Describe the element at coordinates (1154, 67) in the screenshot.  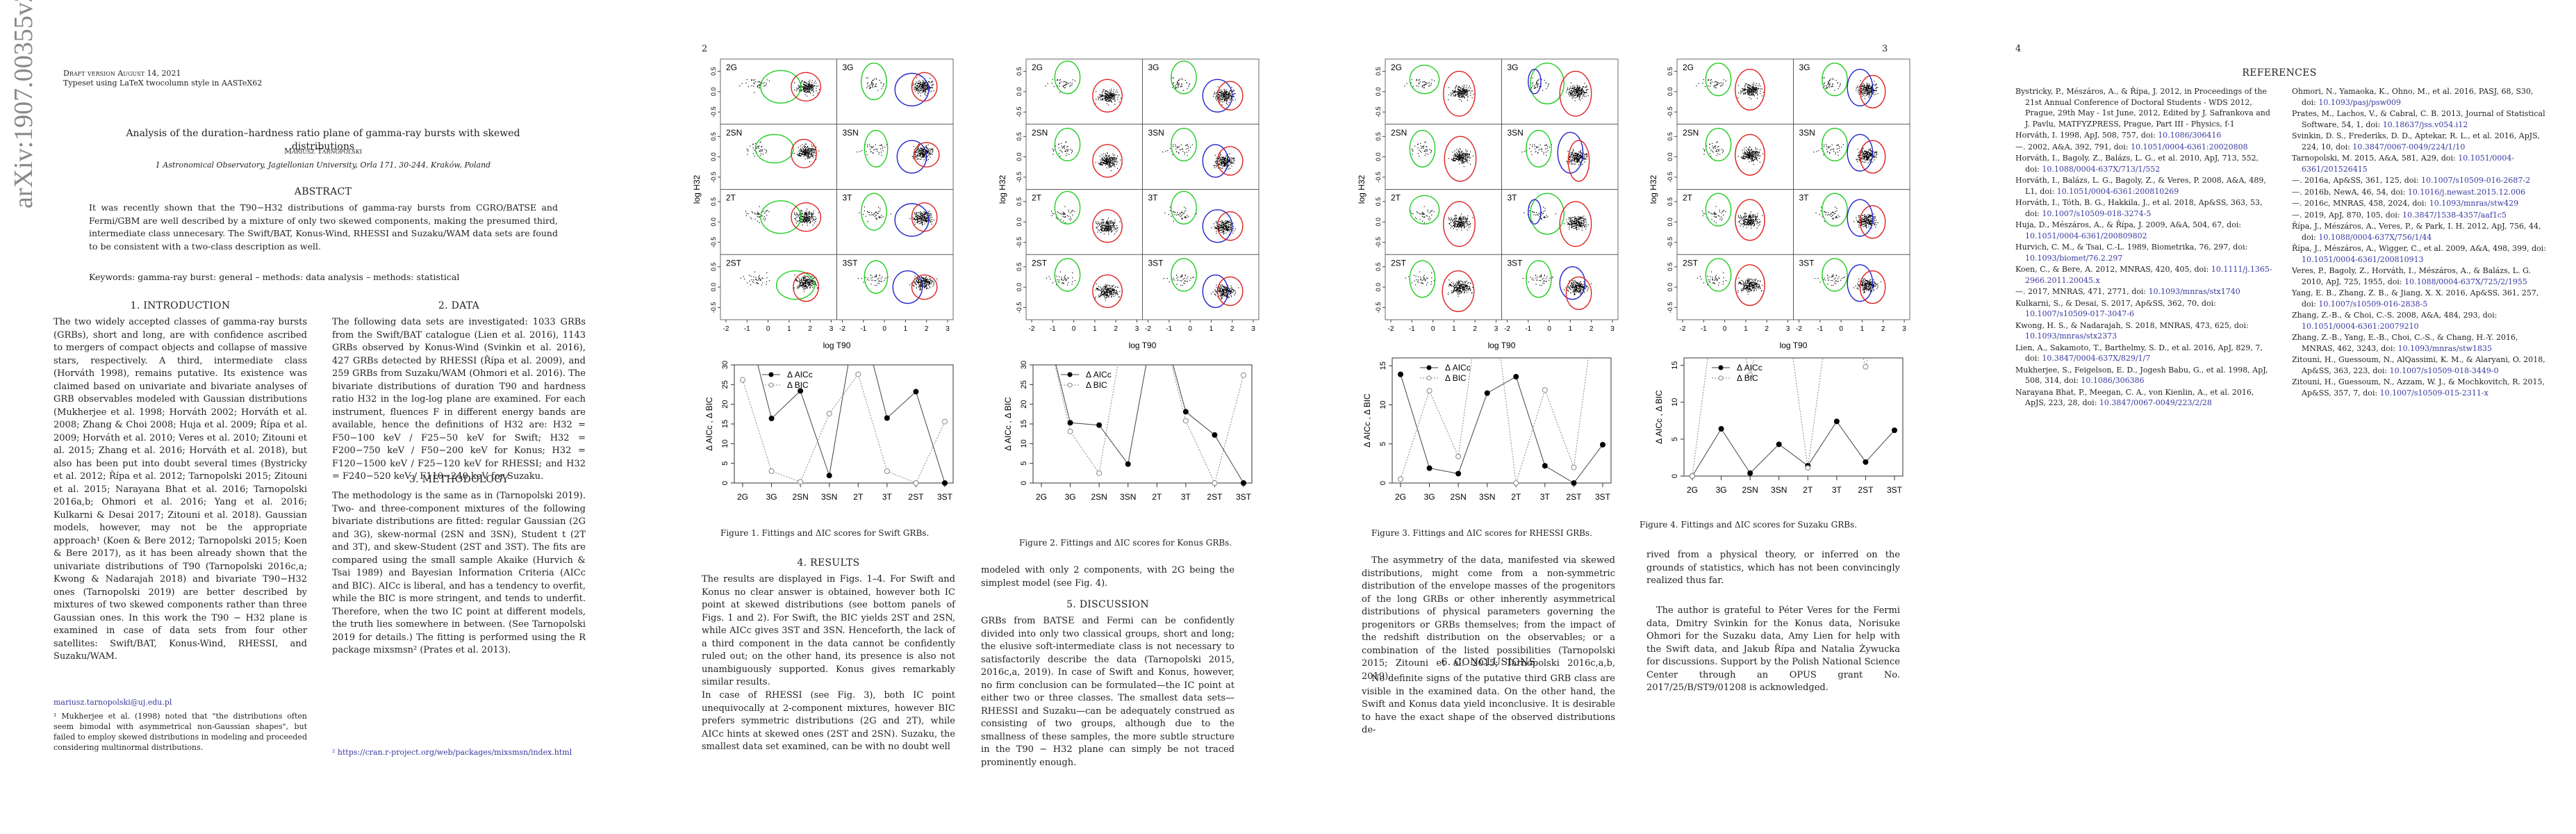
I see `panel-label: 3G` at that location.